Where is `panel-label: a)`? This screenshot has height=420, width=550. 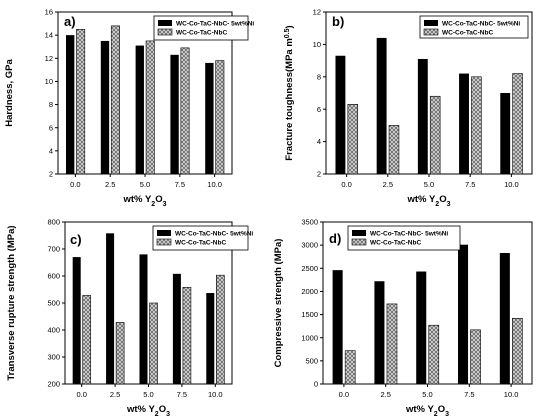 panel-label: a) is located at coordinates (70, 21).